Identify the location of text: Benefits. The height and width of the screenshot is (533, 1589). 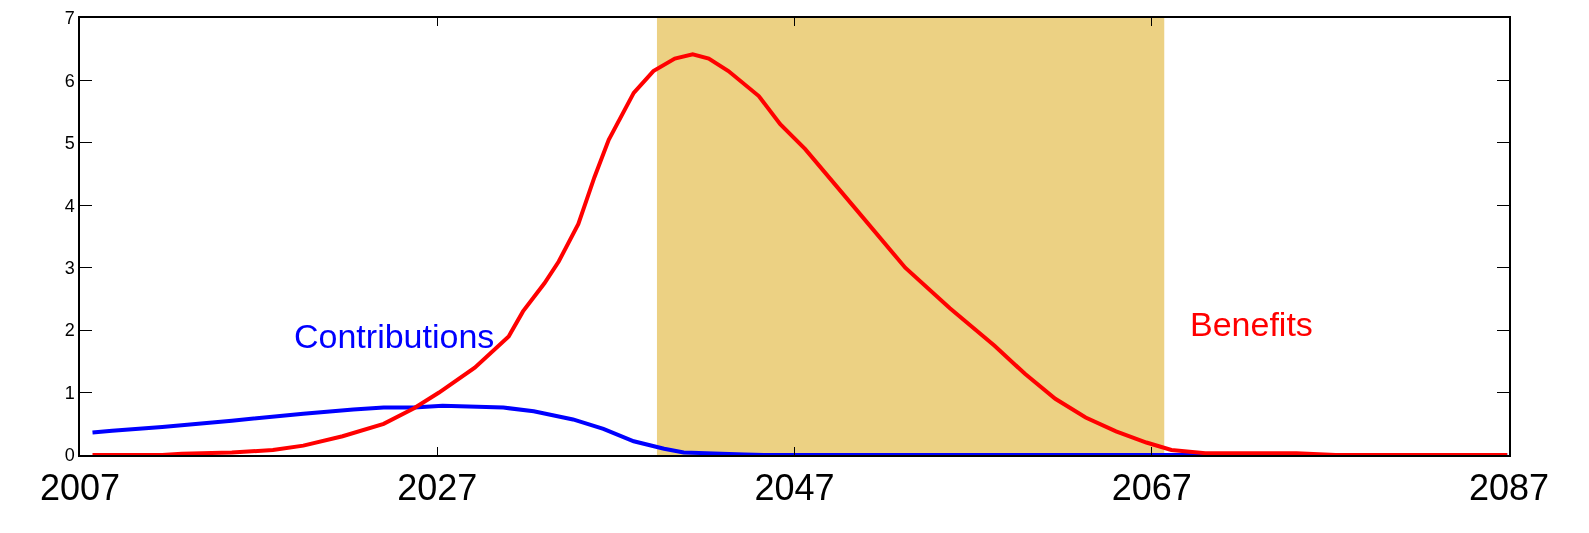
(1251, 324).